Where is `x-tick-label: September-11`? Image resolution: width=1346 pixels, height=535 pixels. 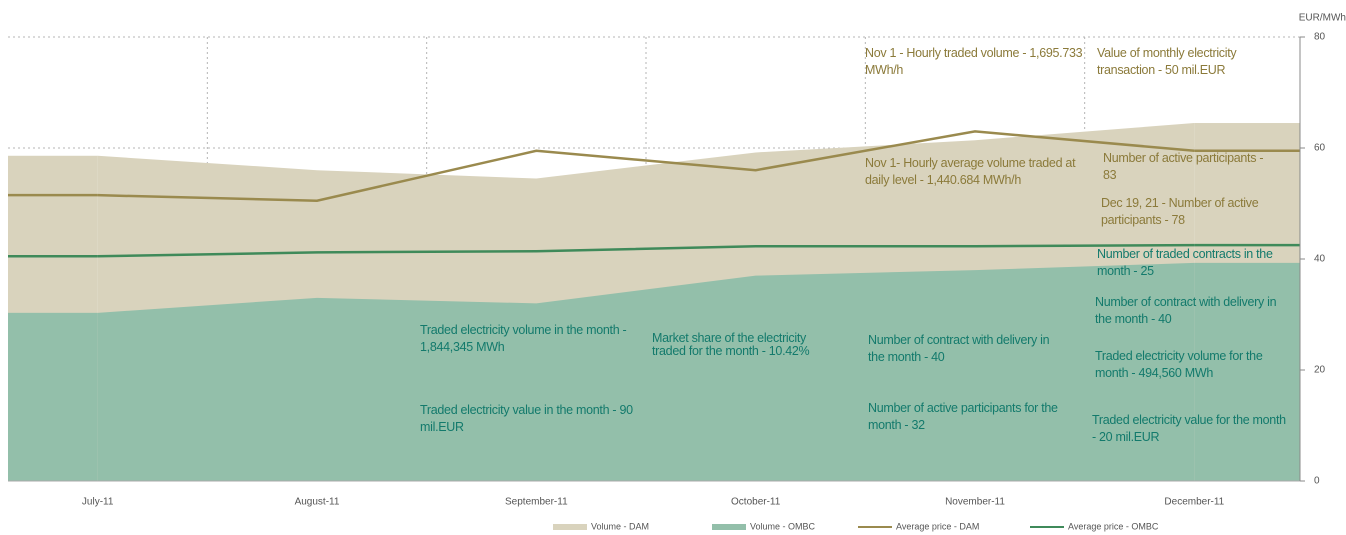
x-tick-label: September-11 is located at coordinates (536, 502).